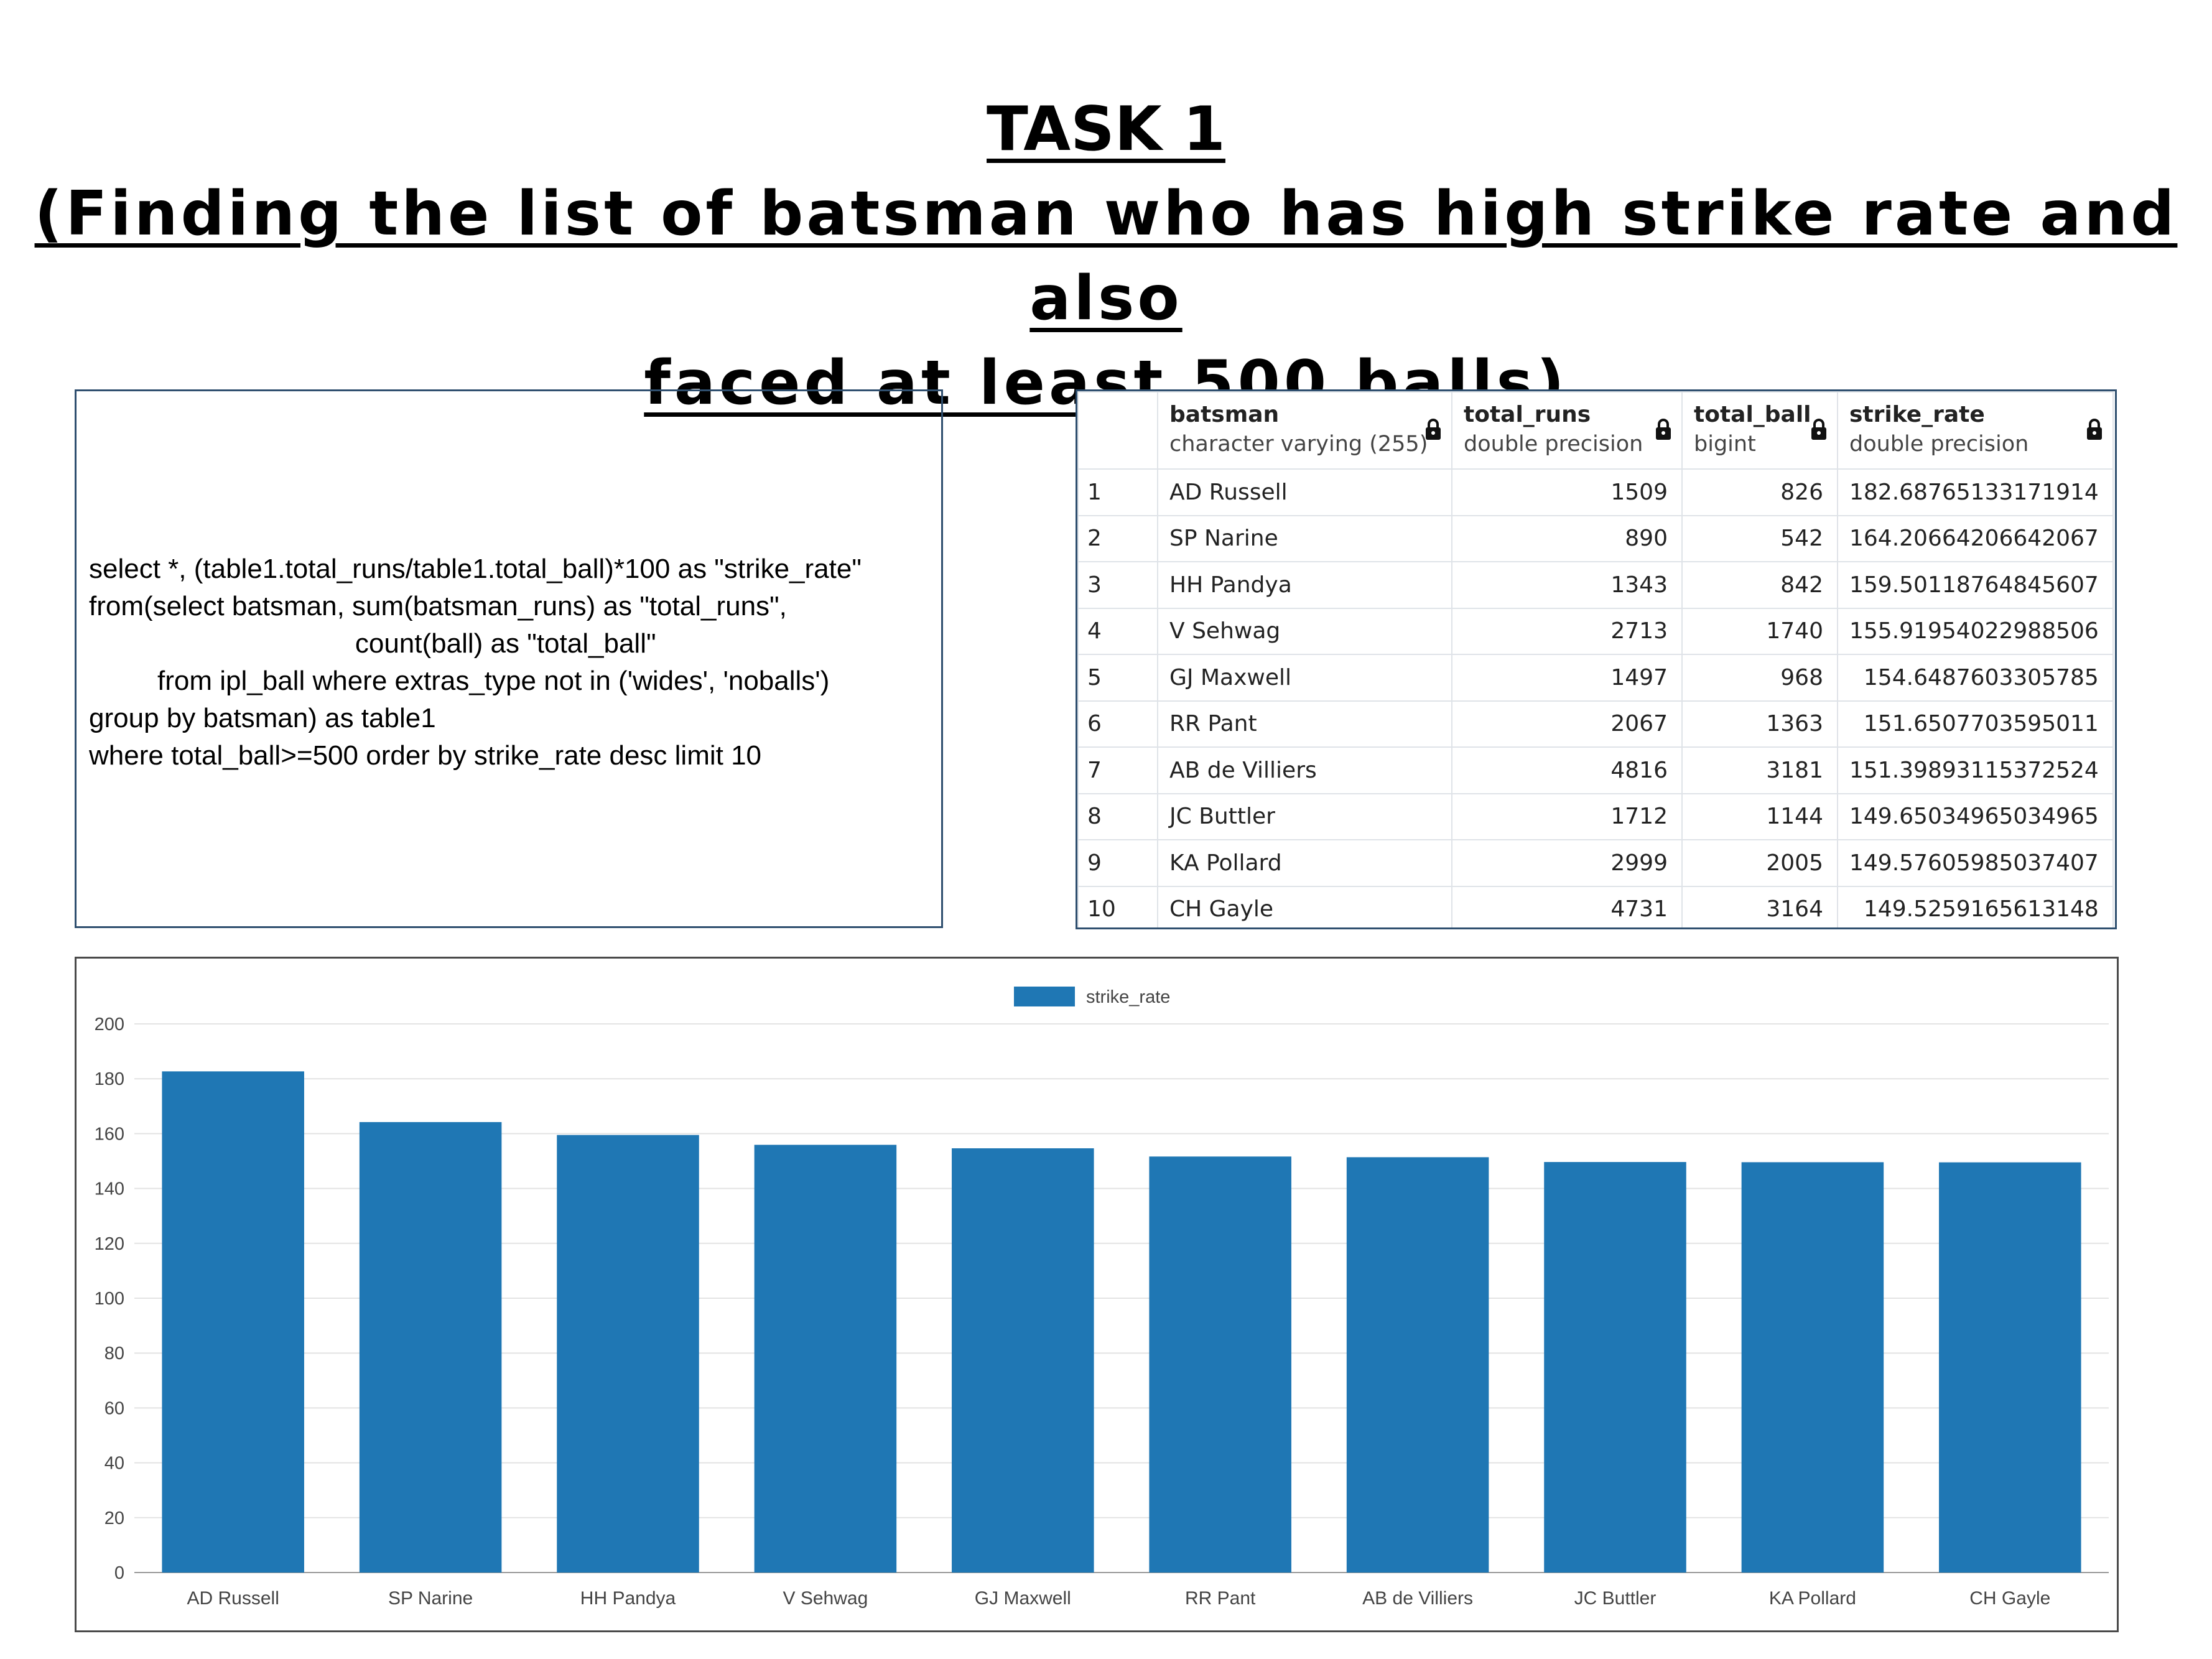 The height and width of the screenshot is (1659, 2212). What do you see at coordinates (1975, 816) in the screenshot?
I see `cell-strike-rate: 149.65034965034965` at bounding box center [1975, 816].